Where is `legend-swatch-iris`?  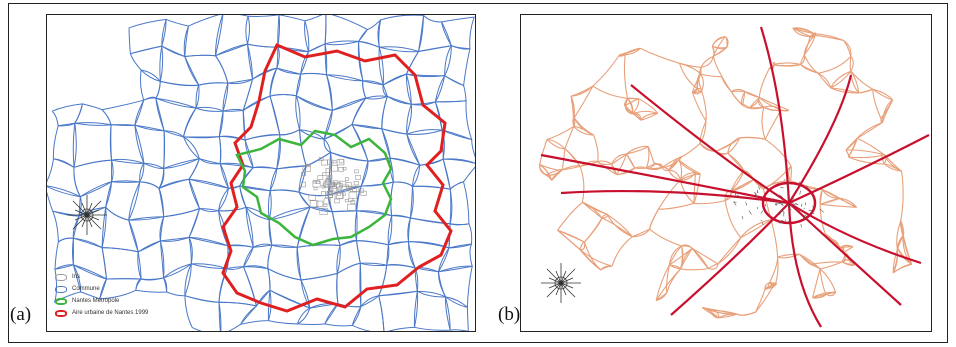 legend-swatch-iris is located at coordinates (61, 277).